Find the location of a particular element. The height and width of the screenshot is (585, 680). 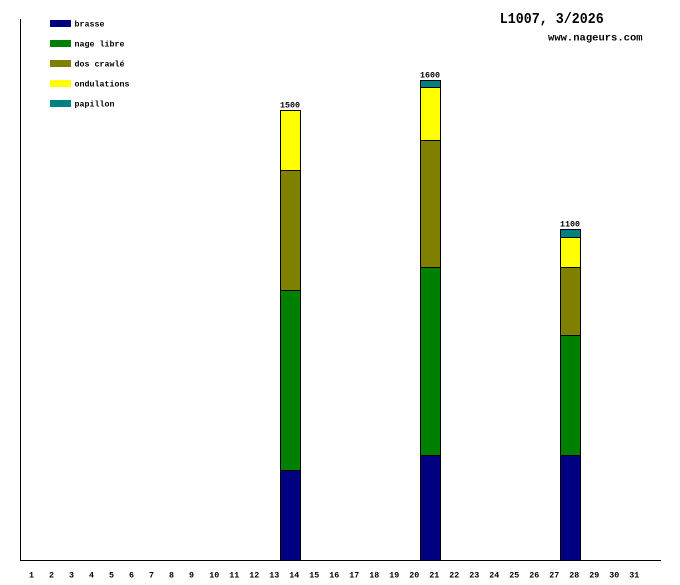

svg-text: dos crawlé is located at coordinates (100, 65).